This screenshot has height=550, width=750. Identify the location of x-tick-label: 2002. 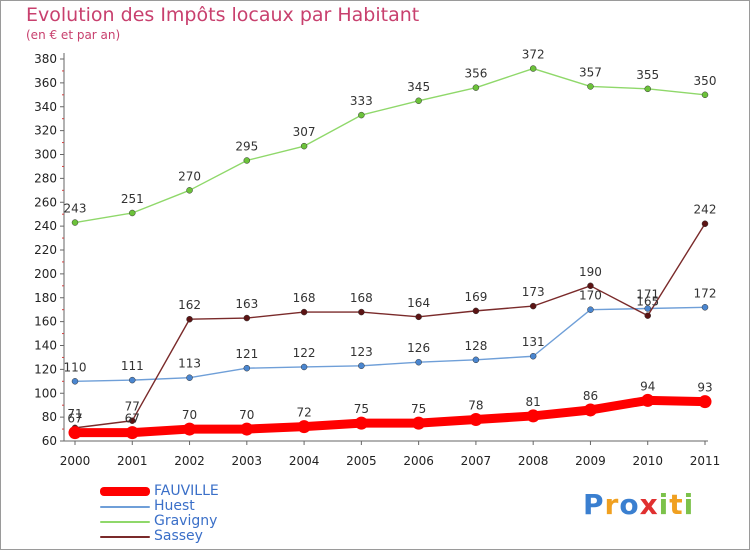
(189, 461).